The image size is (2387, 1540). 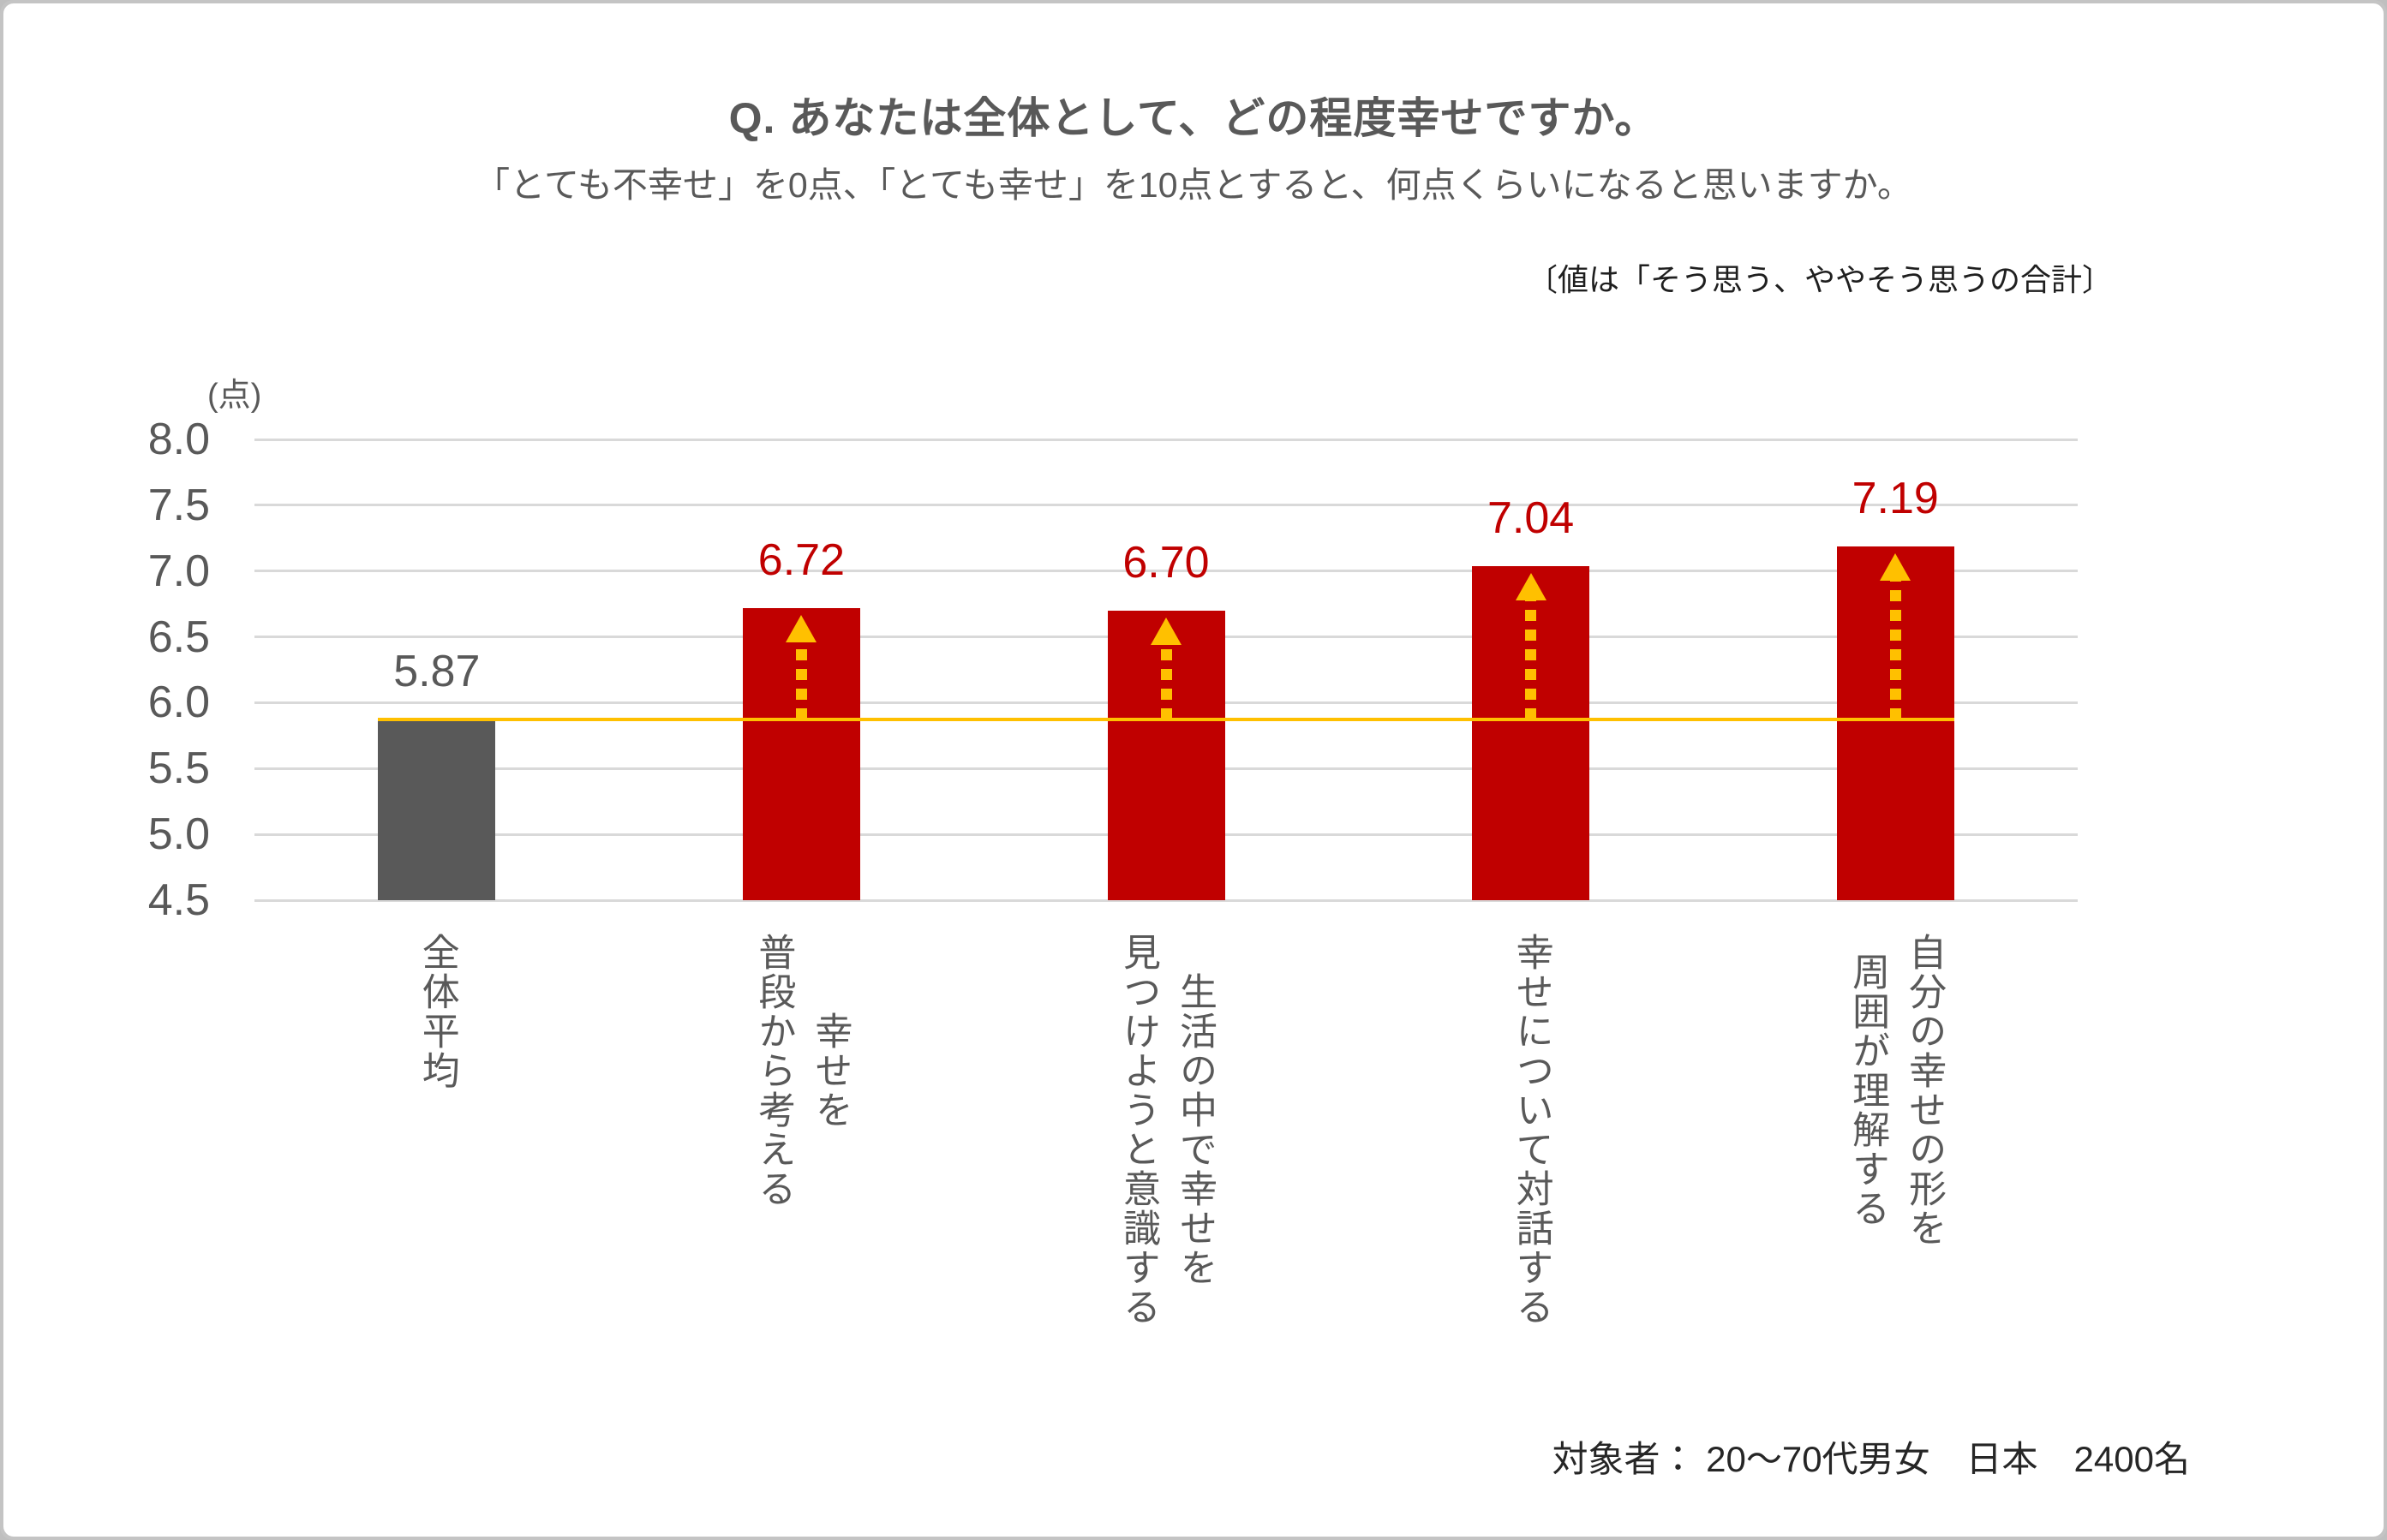 I want to click on y-tick-label: 5.5, so click(x=178, y=768).